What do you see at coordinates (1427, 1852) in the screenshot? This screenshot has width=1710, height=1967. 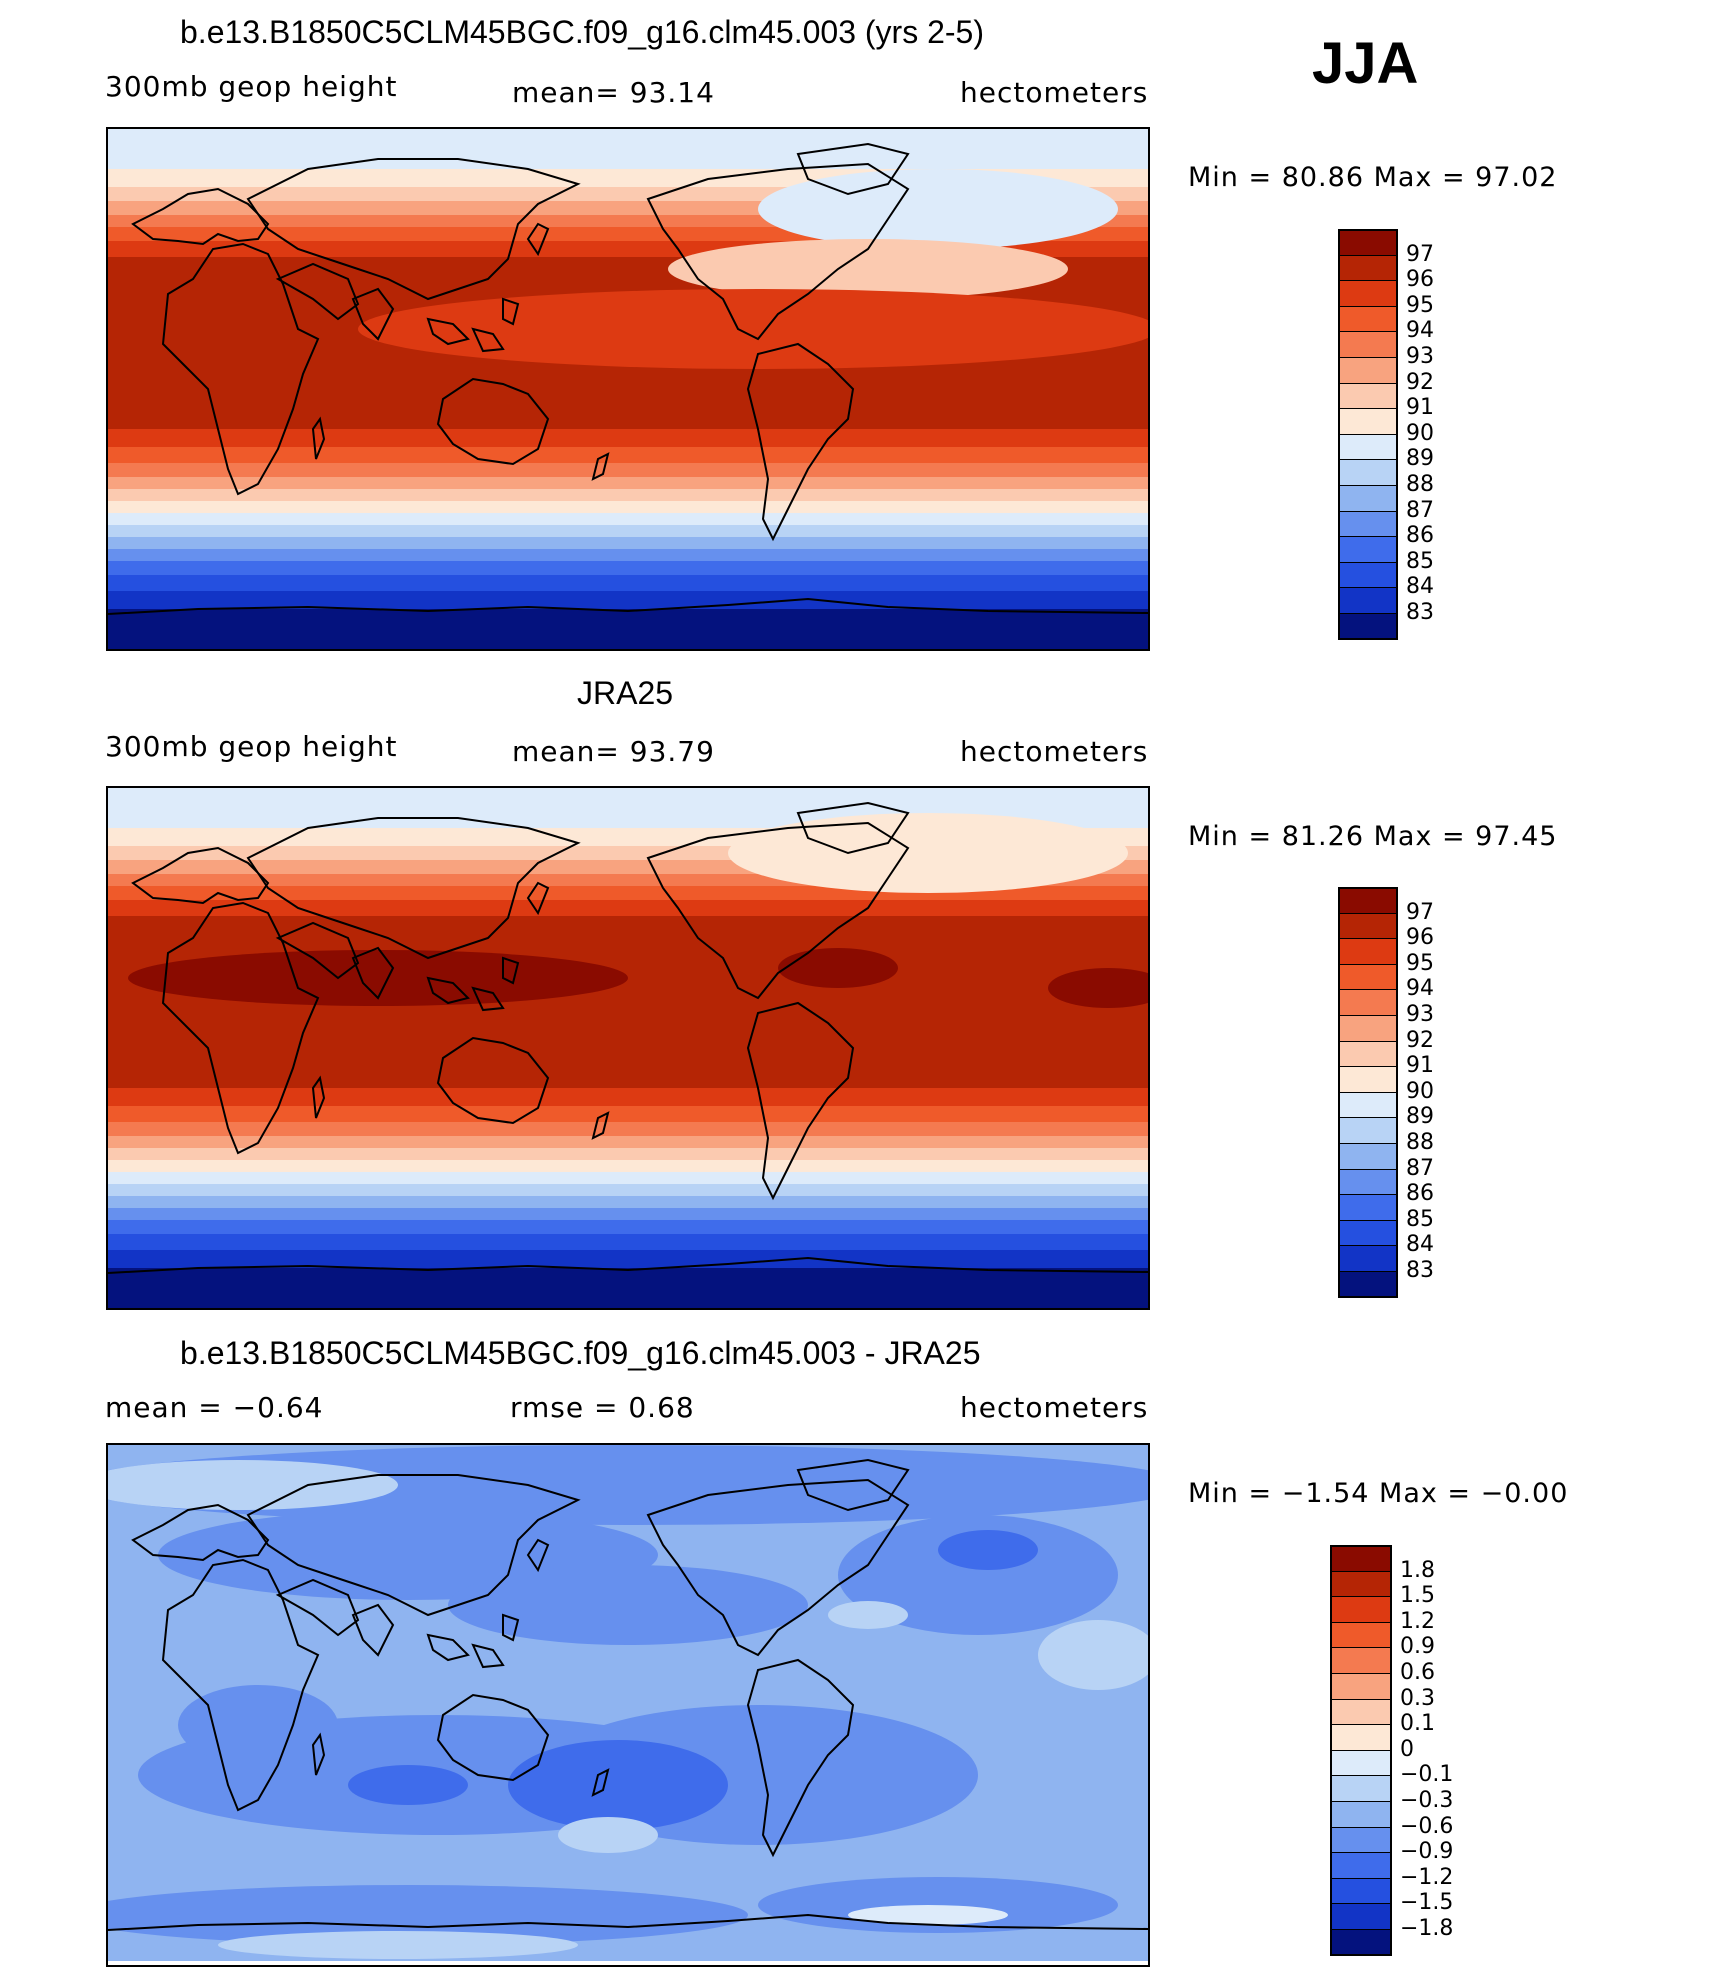 I see `colorbar-label: −0.9` at bounding box center [1427, 1852].